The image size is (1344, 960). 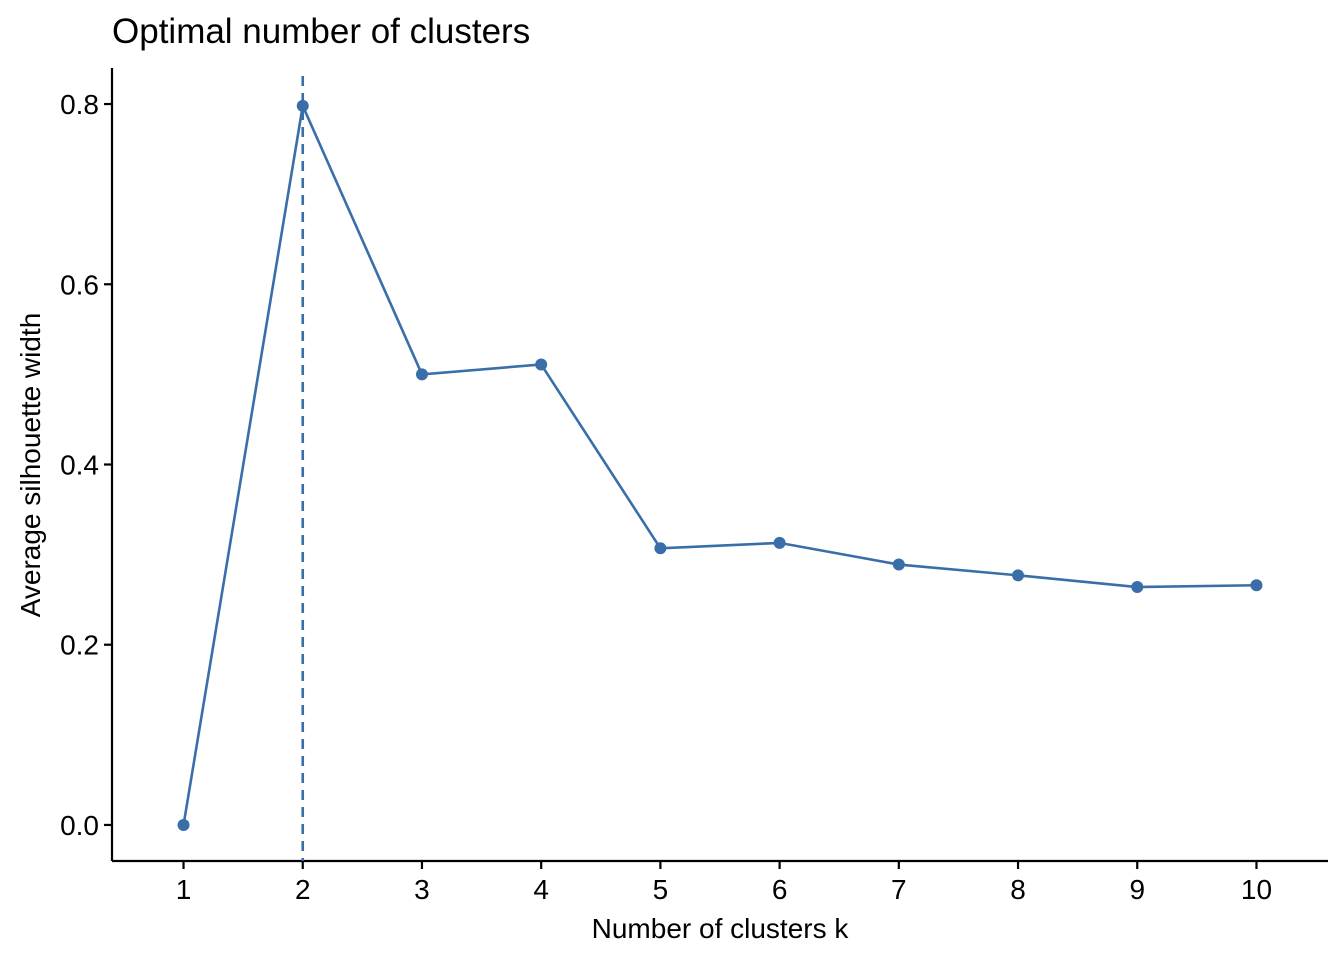 What do you see at coordinates (79, 825) in the screenshot?
I see `y-tick-label: 0.0` at bounding box center [79, 825].